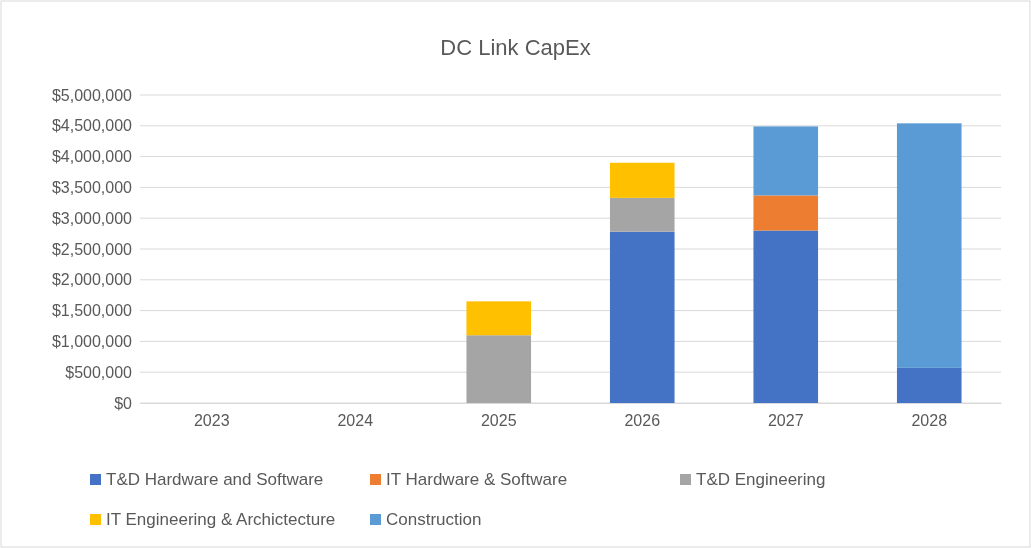 Image resolution: width=1031 pixels, height=548 pixels. What do you see at coordinates (92, 249) in the screenshot?
I see `y-tick-label: $2,500,000` at bounding box center [92, 249].